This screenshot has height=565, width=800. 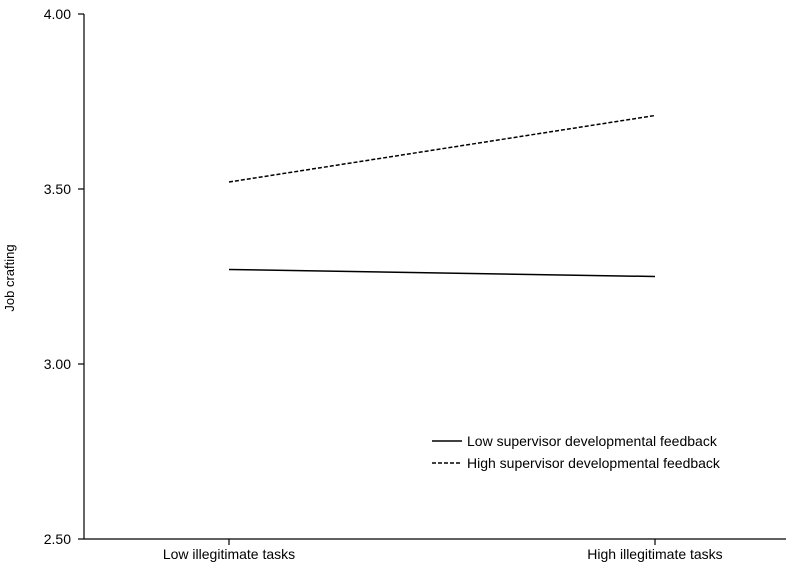 I want to click on y-tick-label: 3.50, so click(x=57, y=189).